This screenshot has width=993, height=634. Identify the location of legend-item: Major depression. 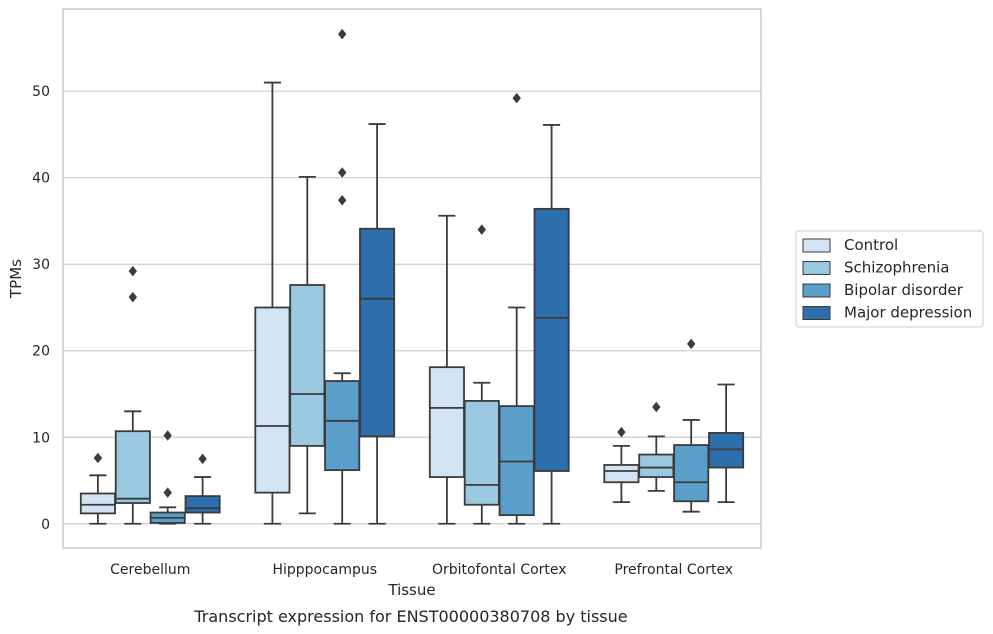
(887, 313).